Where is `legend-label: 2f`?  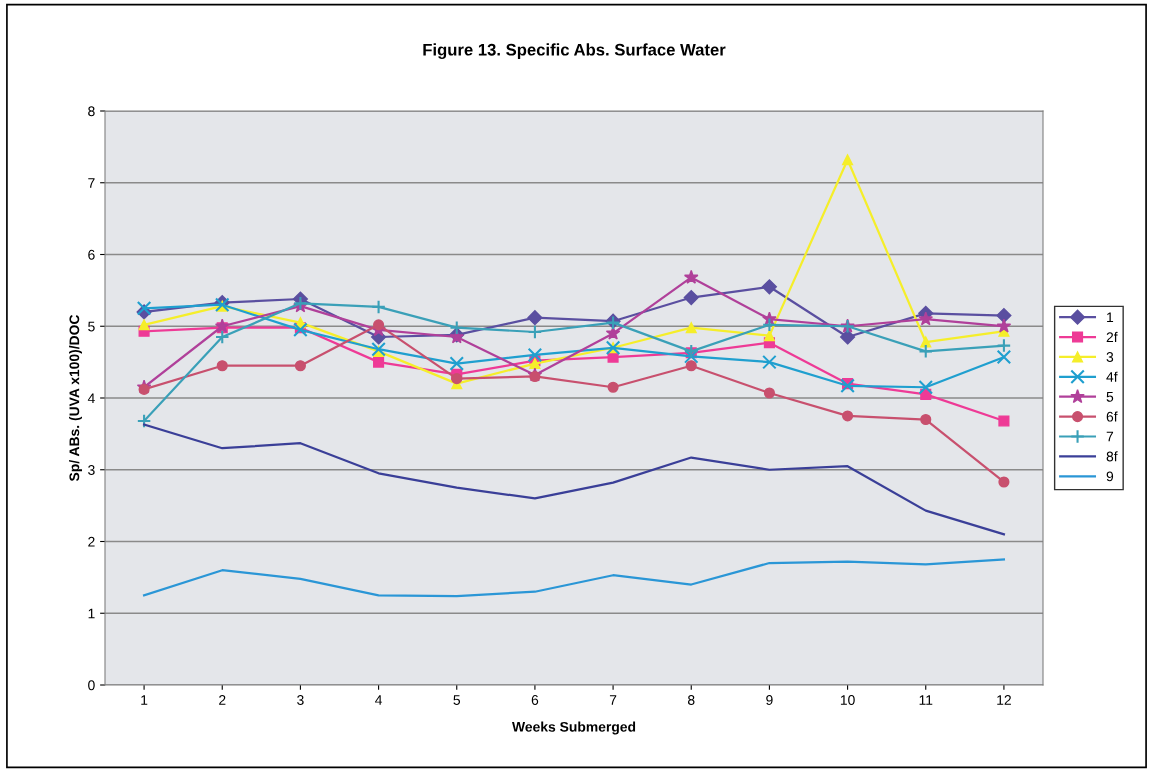 legend-label: 2f is located at coordinates (1112, 336).